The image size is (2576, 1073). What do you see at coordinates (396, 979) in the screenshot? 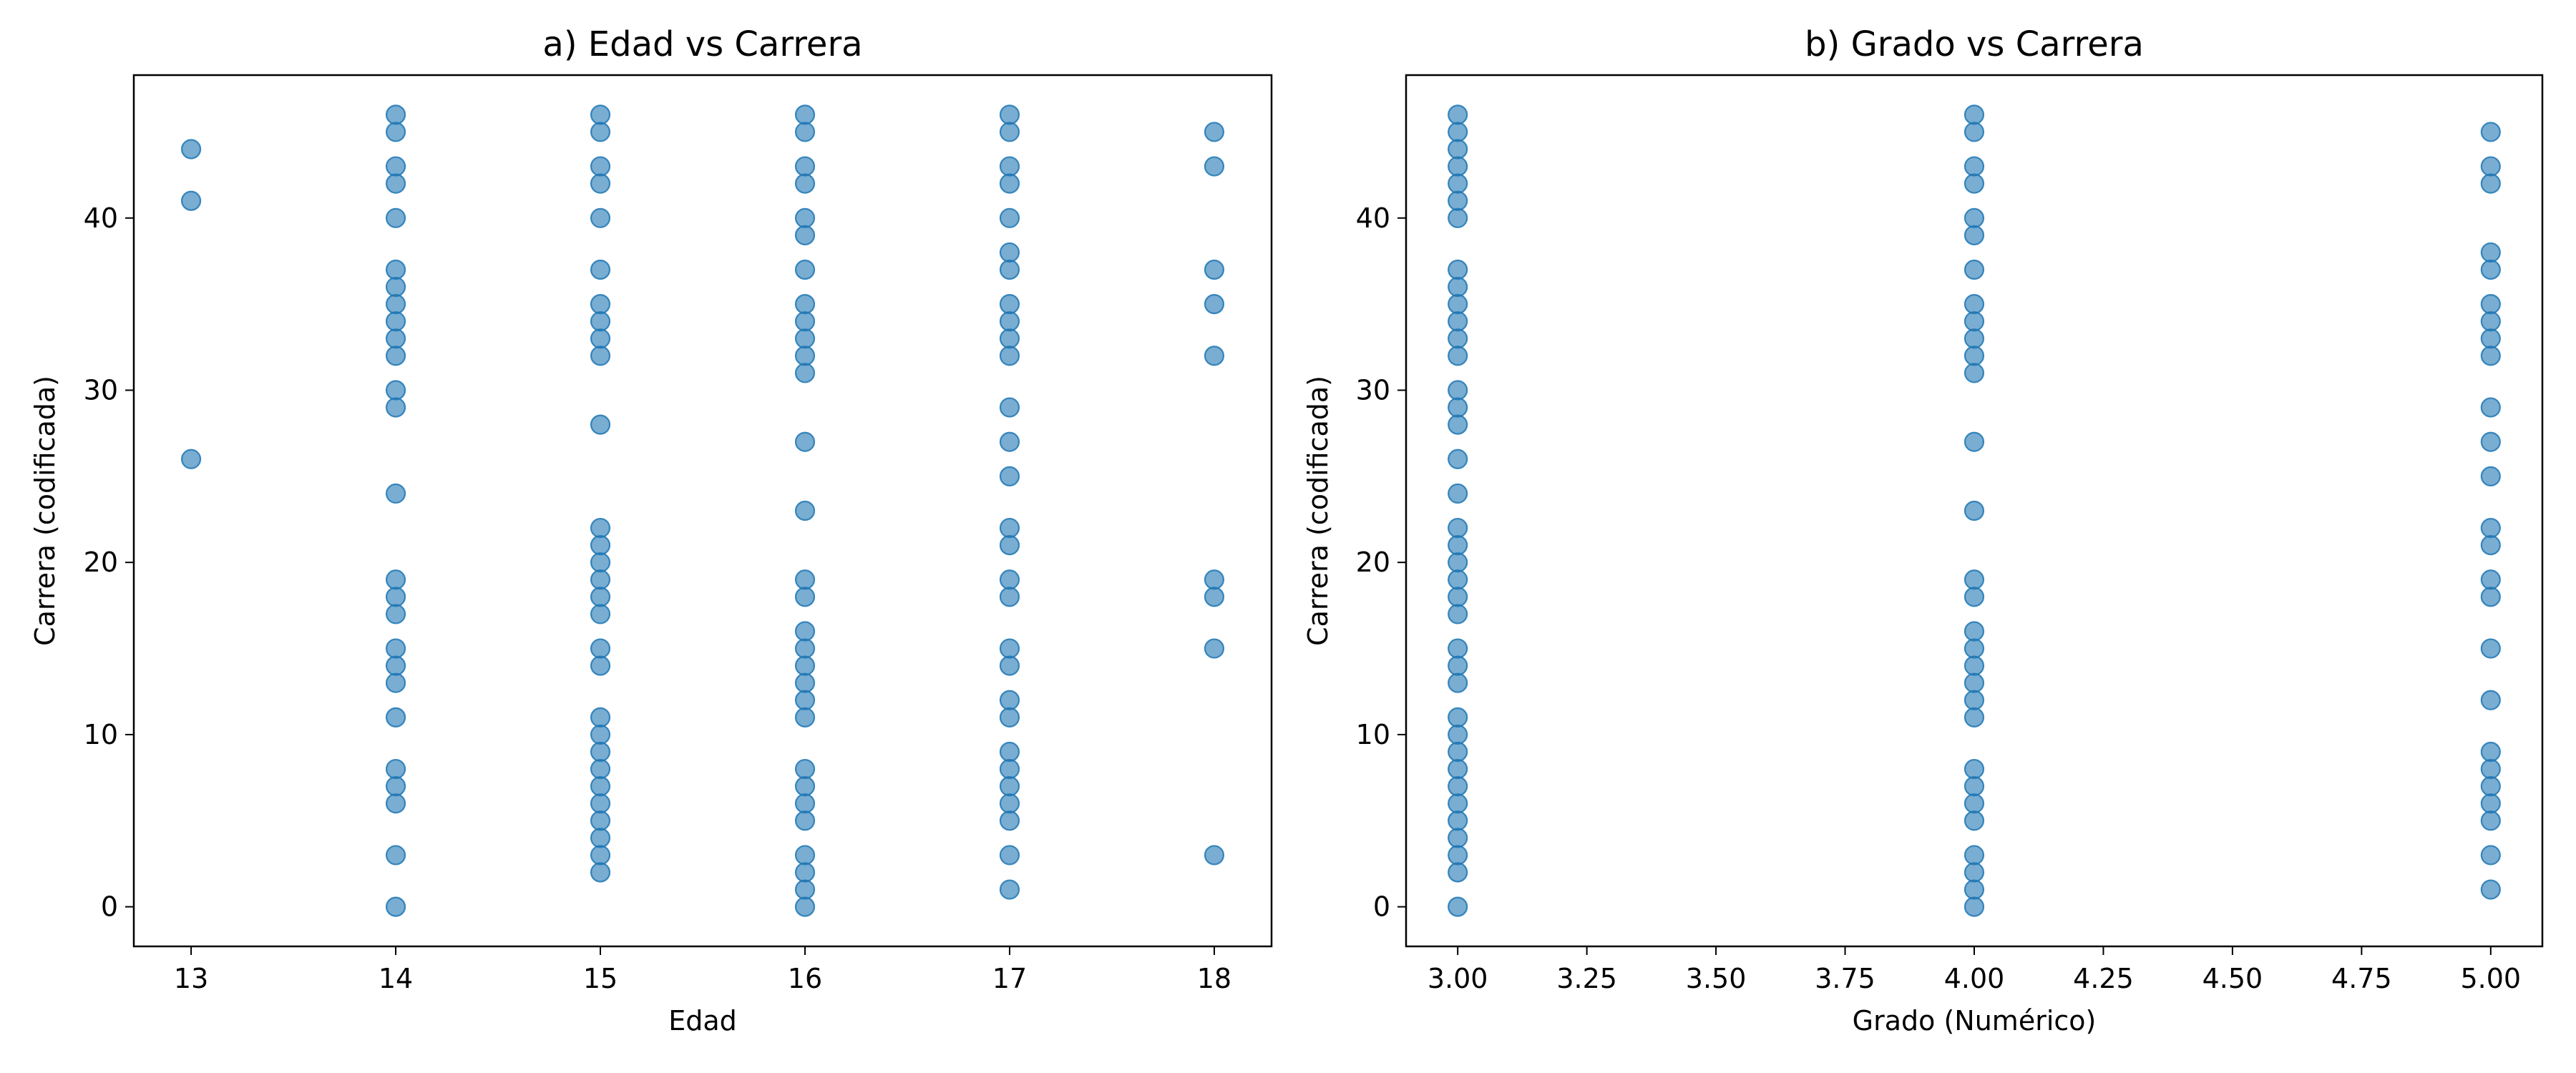
I see `x-tick-label: 14` at bounding box center [396, 979].